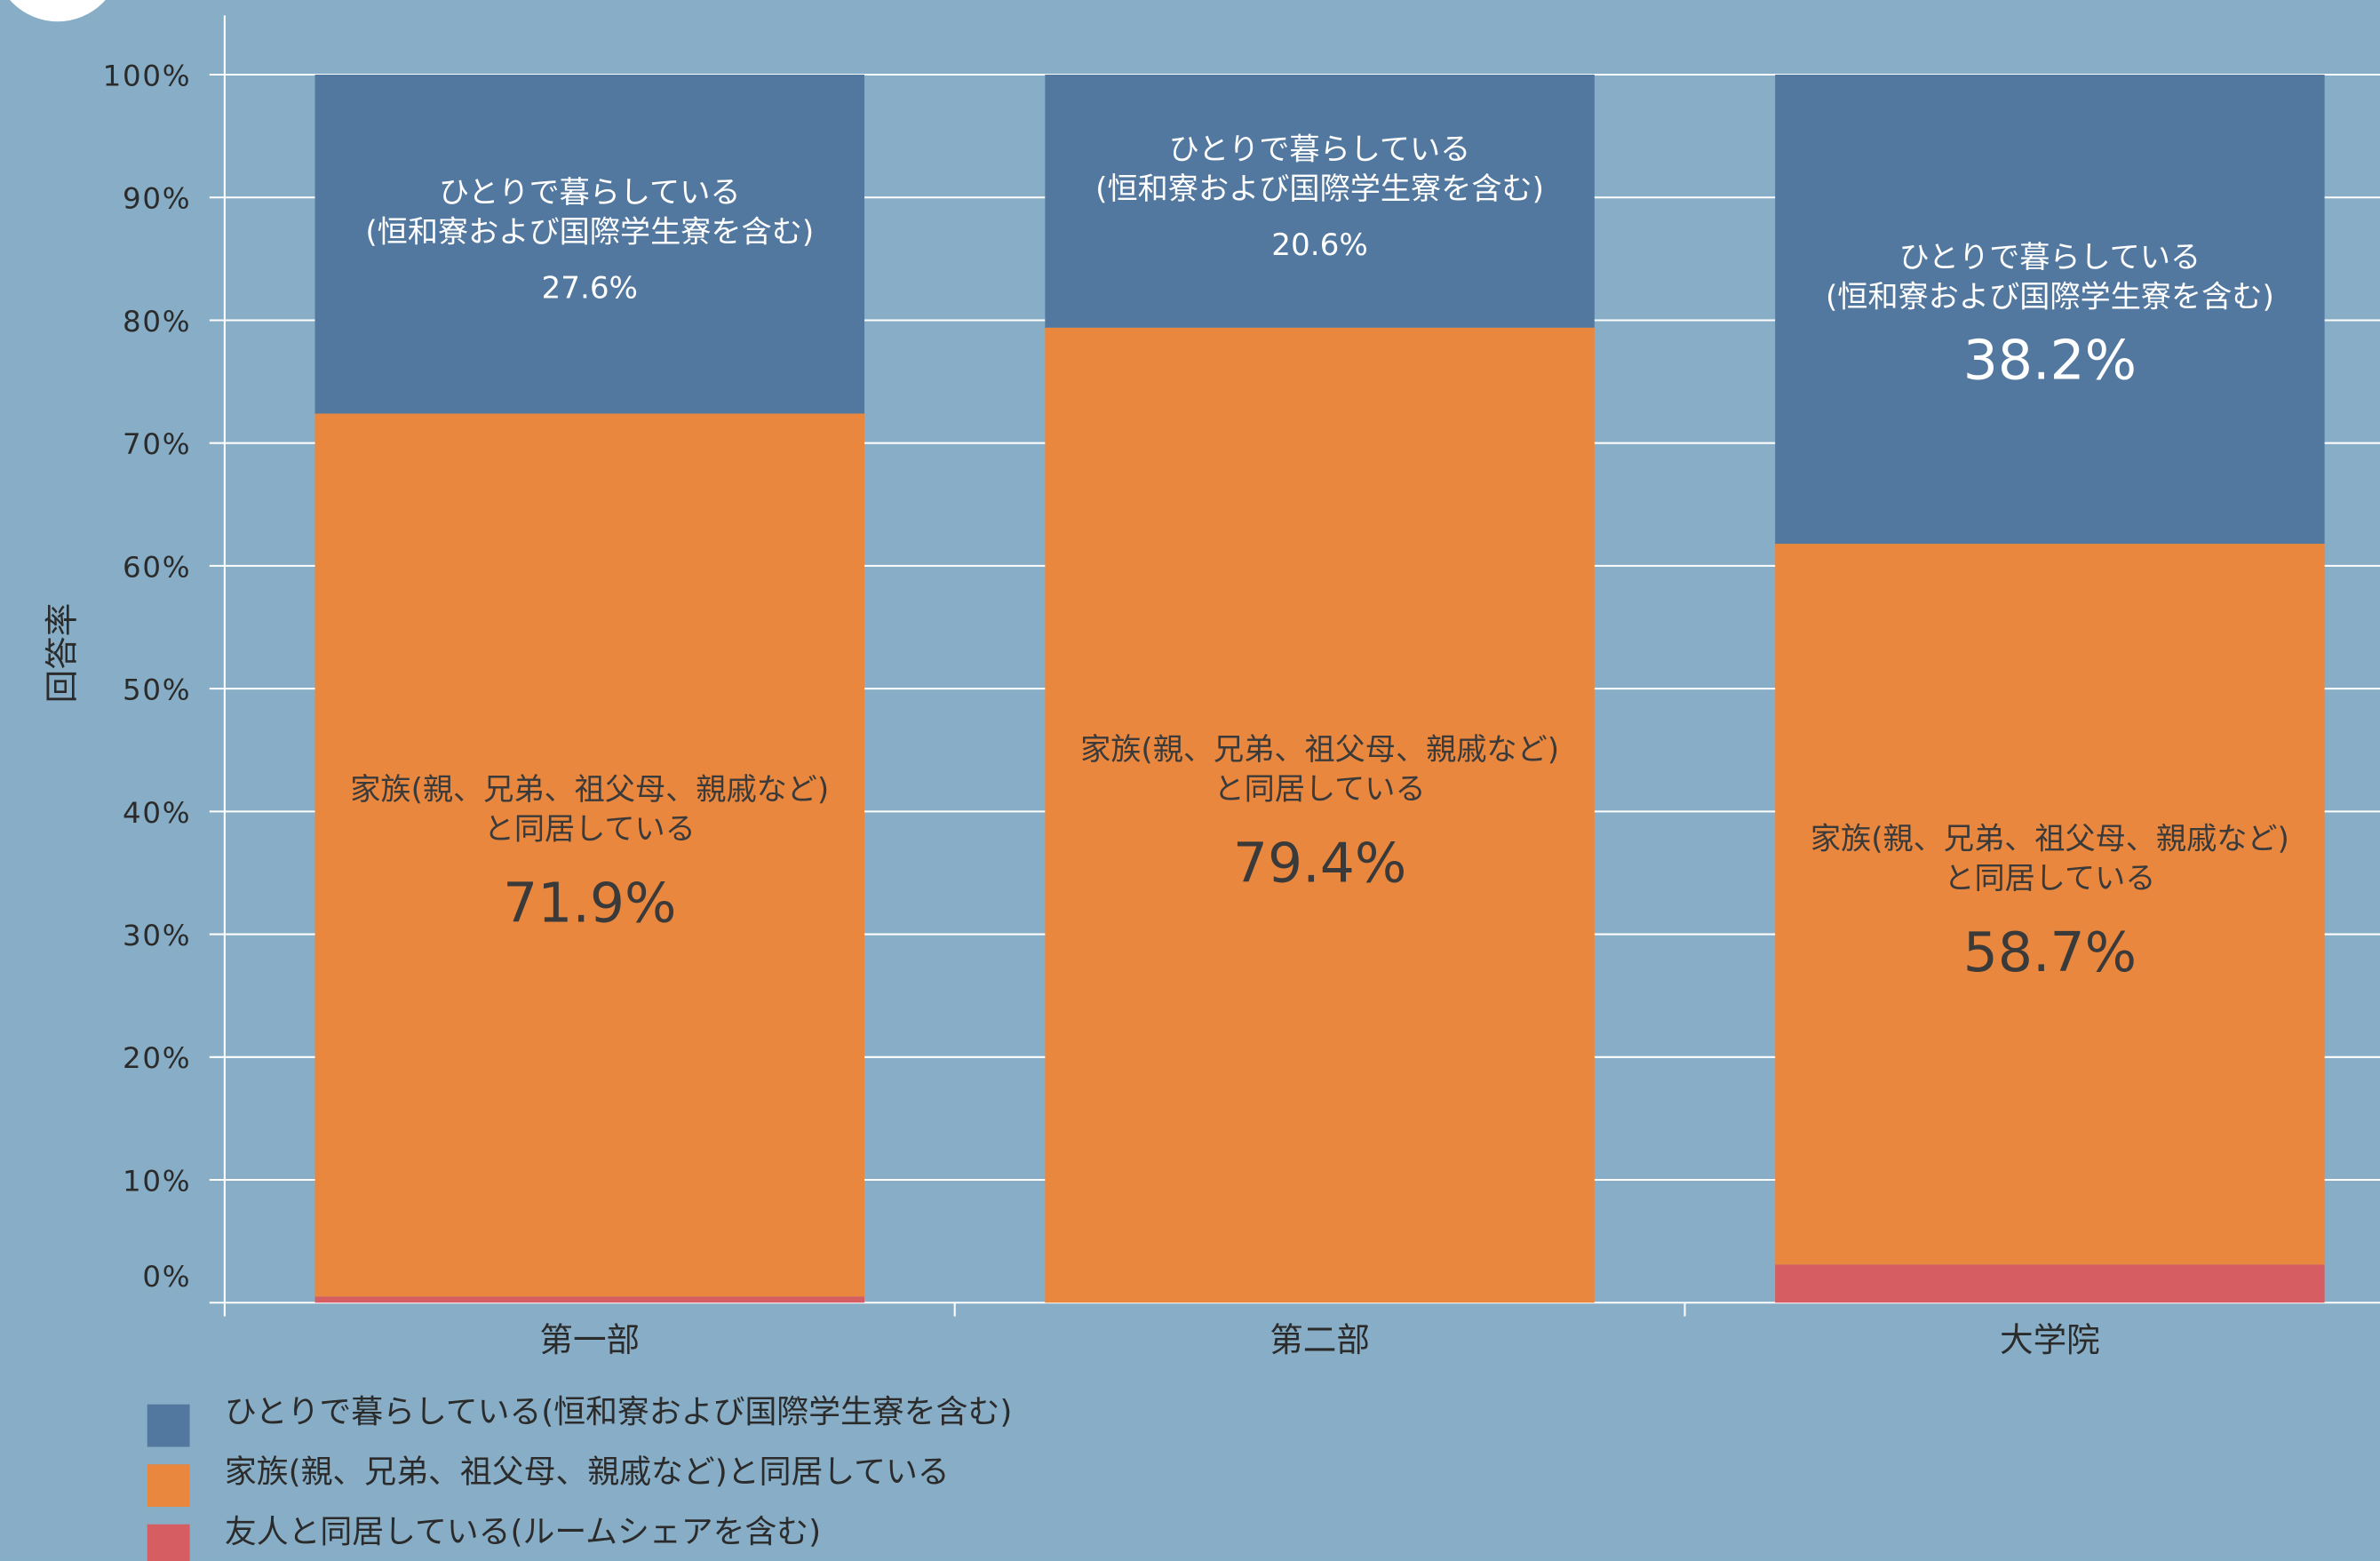 The image size is (2380, 1561). I want to click on corner-badge, so click(58, 11).